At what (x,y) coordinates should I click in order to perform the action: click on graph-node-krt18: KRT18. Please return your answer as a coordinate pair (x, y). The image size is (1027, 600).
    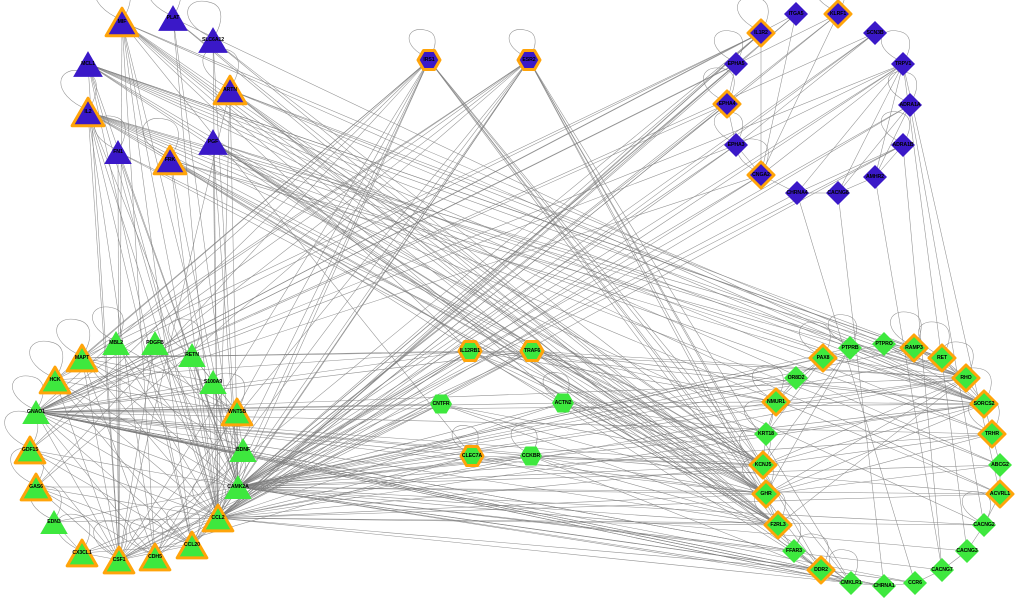
    Looking at the image, I should click on (766, 434).